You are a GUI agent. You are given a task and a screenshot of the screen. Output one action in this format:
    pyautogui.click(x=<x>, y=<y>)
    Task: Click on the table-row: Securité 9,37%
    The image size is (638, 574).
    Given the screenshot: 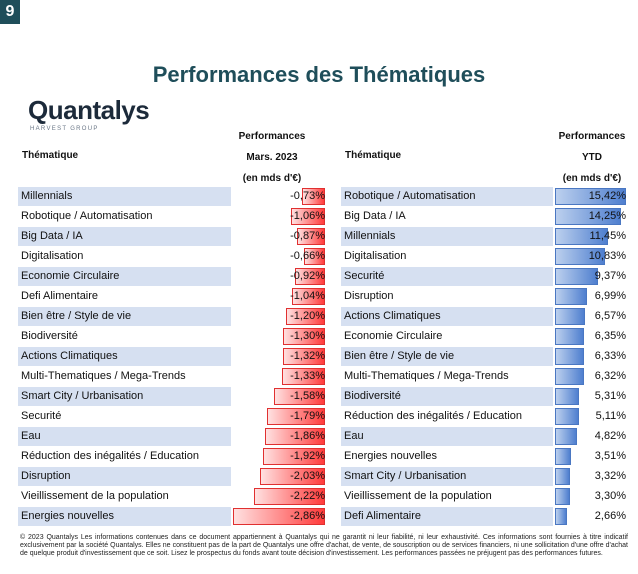 What is the action you would take?
    pyautogui.click(x=484, y=277)
    